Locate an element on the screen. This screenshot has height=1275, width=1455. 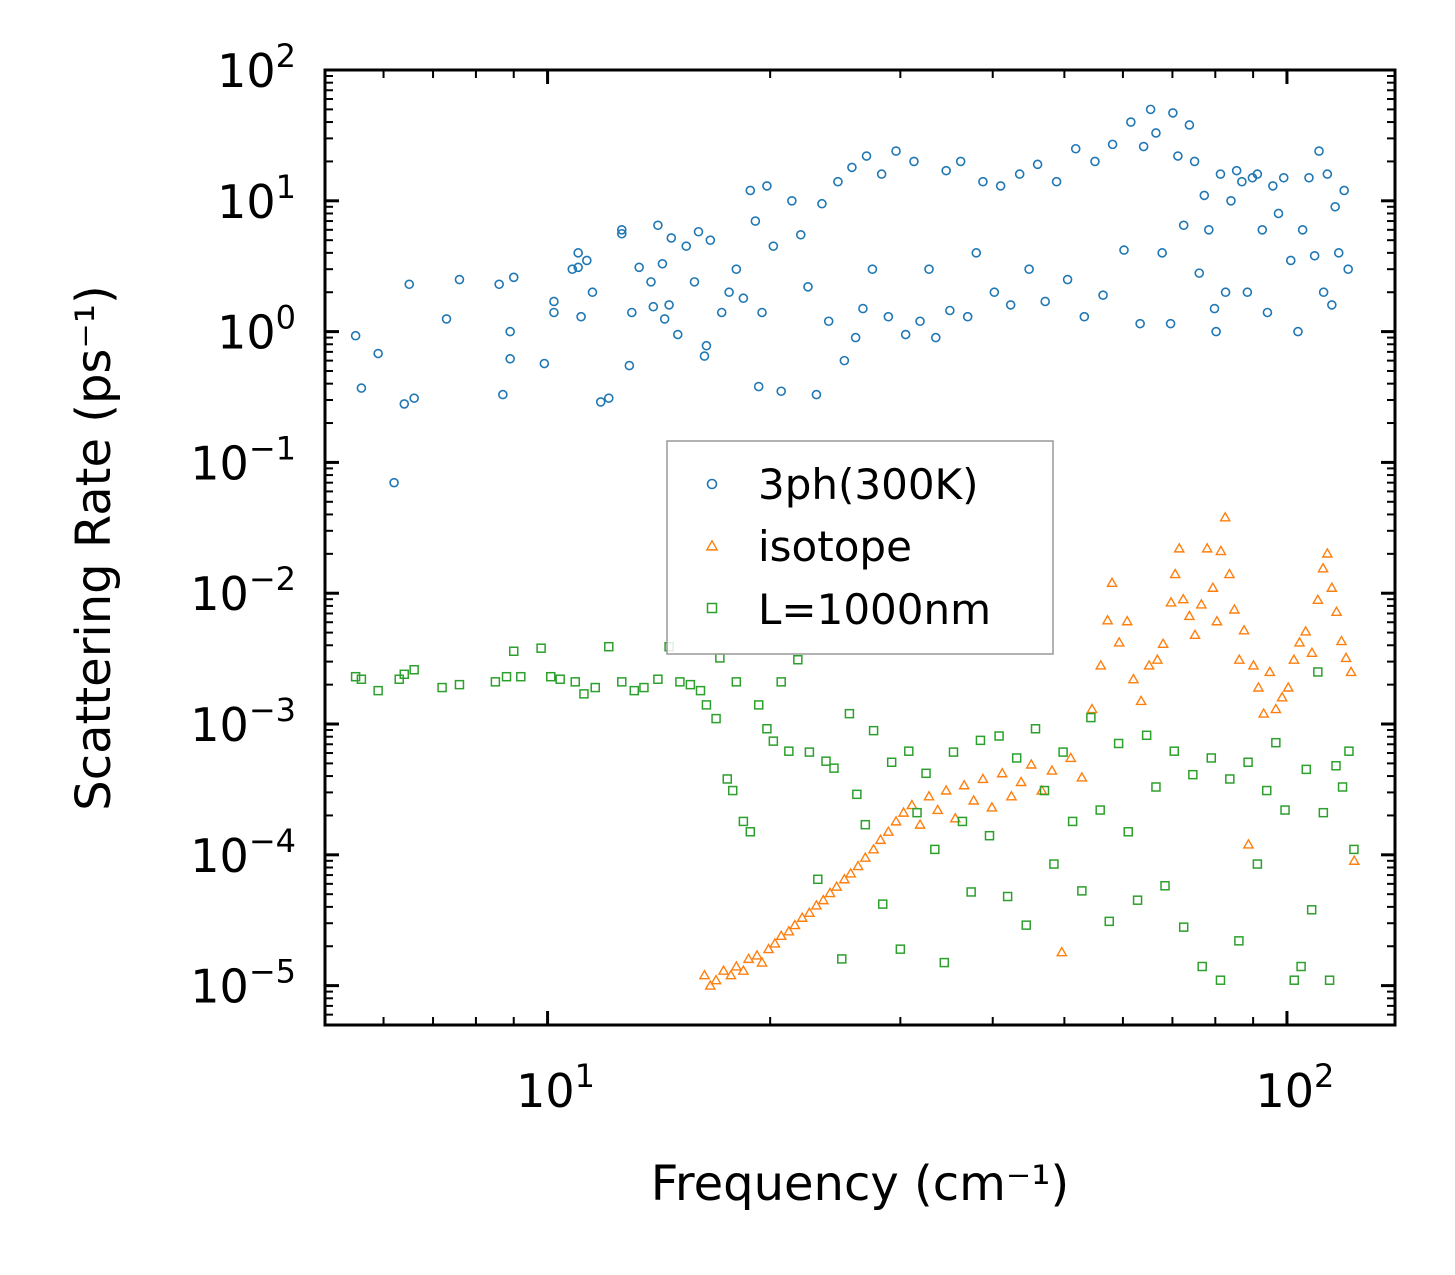
y-tick-label: 10⁻⁴ is located at coordinates (243, 852).